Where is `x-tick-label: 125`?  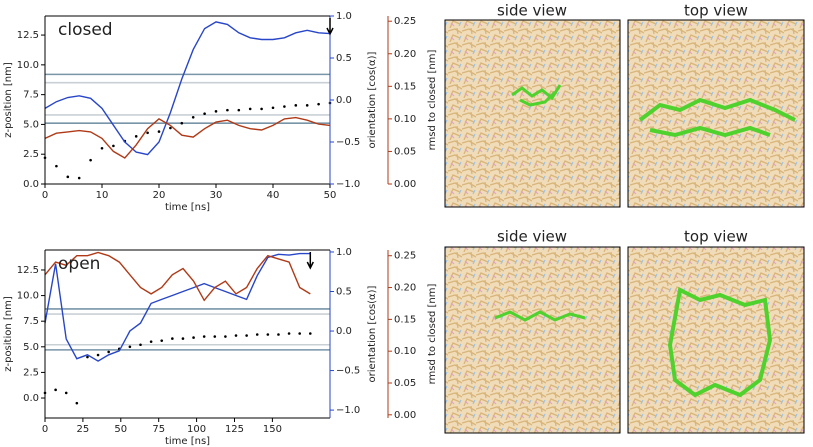 x-tick-label: 125 is located at coordinates (234, 429).